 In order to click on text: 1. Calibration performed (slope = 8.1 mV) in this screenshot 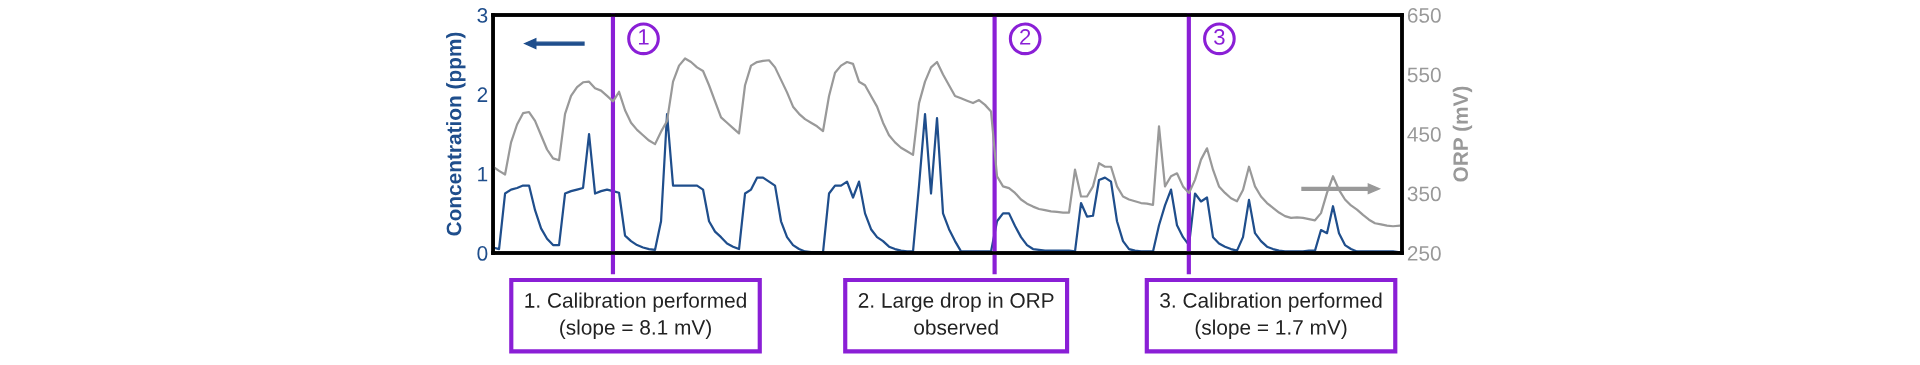, I will do `click(635, 315)`.